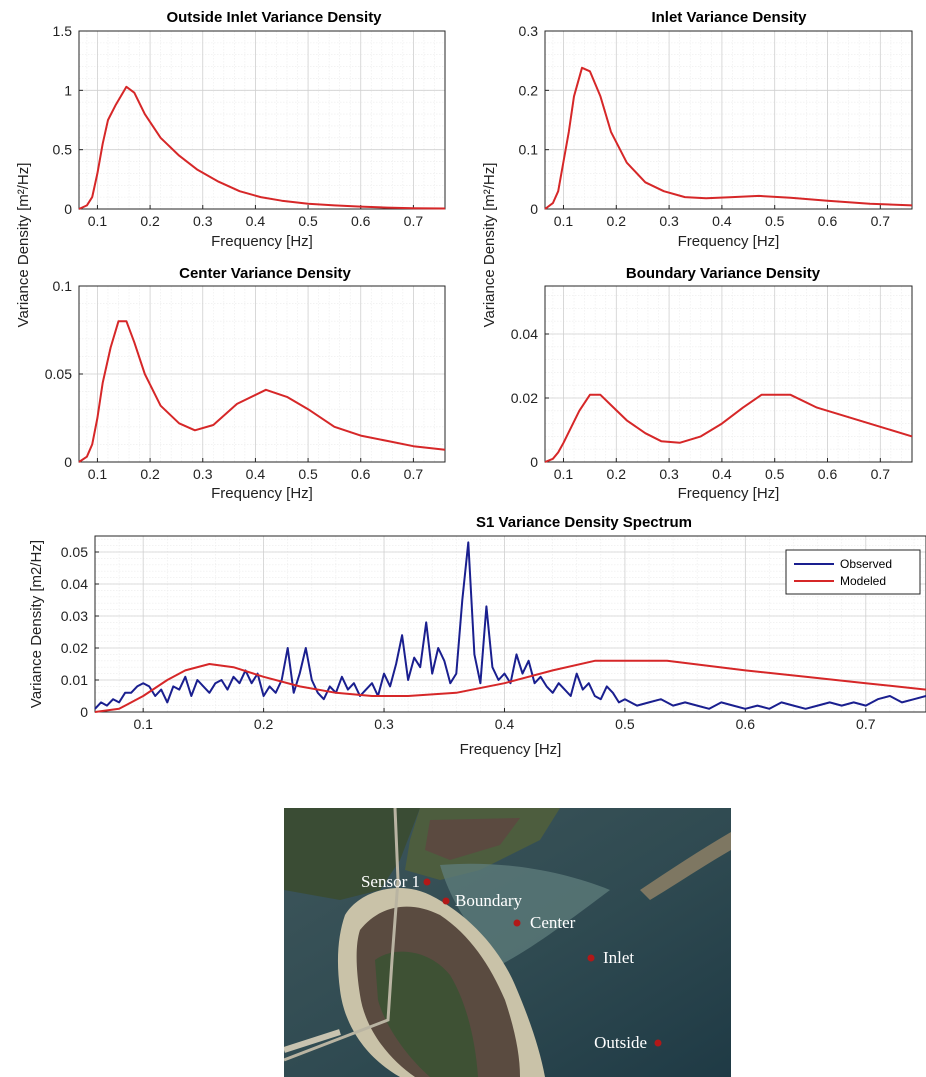 The height and width of the screenshot is (1077, 926). What do you see at coordinates (489, 245) in the screenshot?
I see `y-axis-label-right: Variance Density [m²/Hz]` at bounding box center [489, 245].